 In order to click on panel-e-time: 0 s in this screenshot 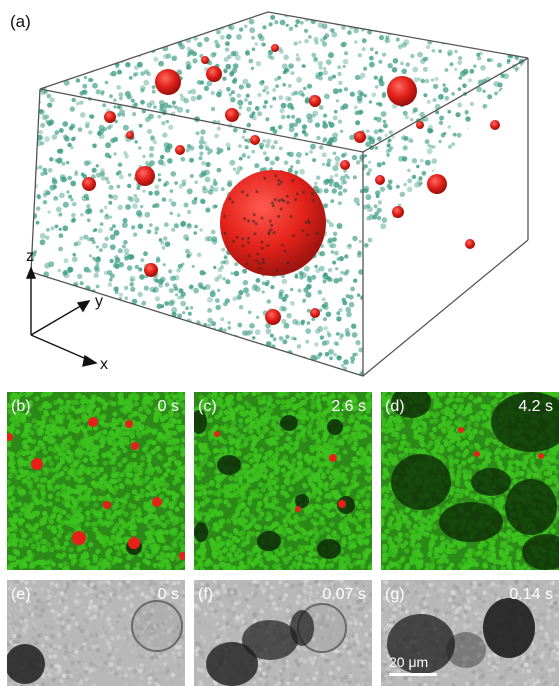, I will do `click(168, 594)`.